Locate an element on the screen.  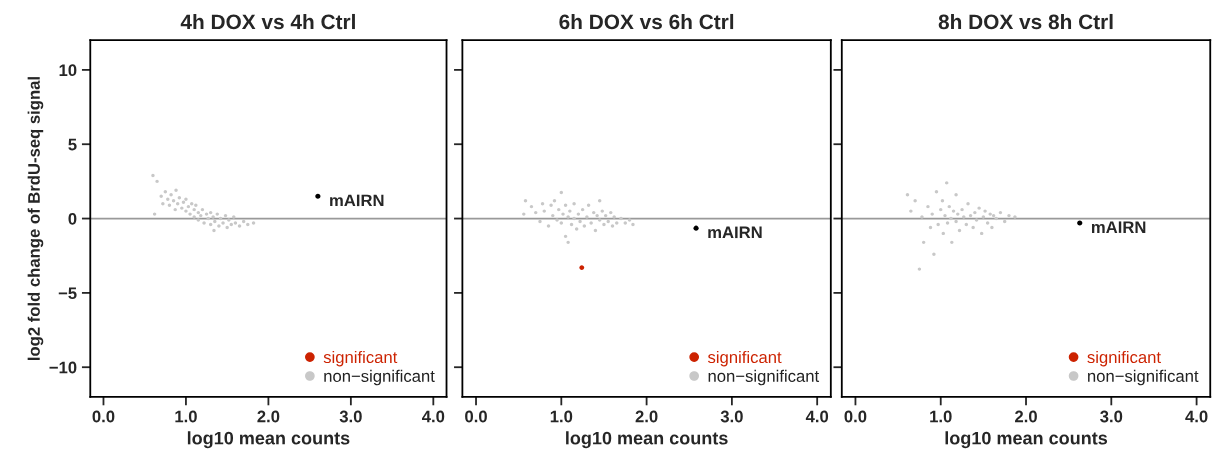
chart-title: 6h DOX vs 6h Ctrl is located at coordinates (646, 21).